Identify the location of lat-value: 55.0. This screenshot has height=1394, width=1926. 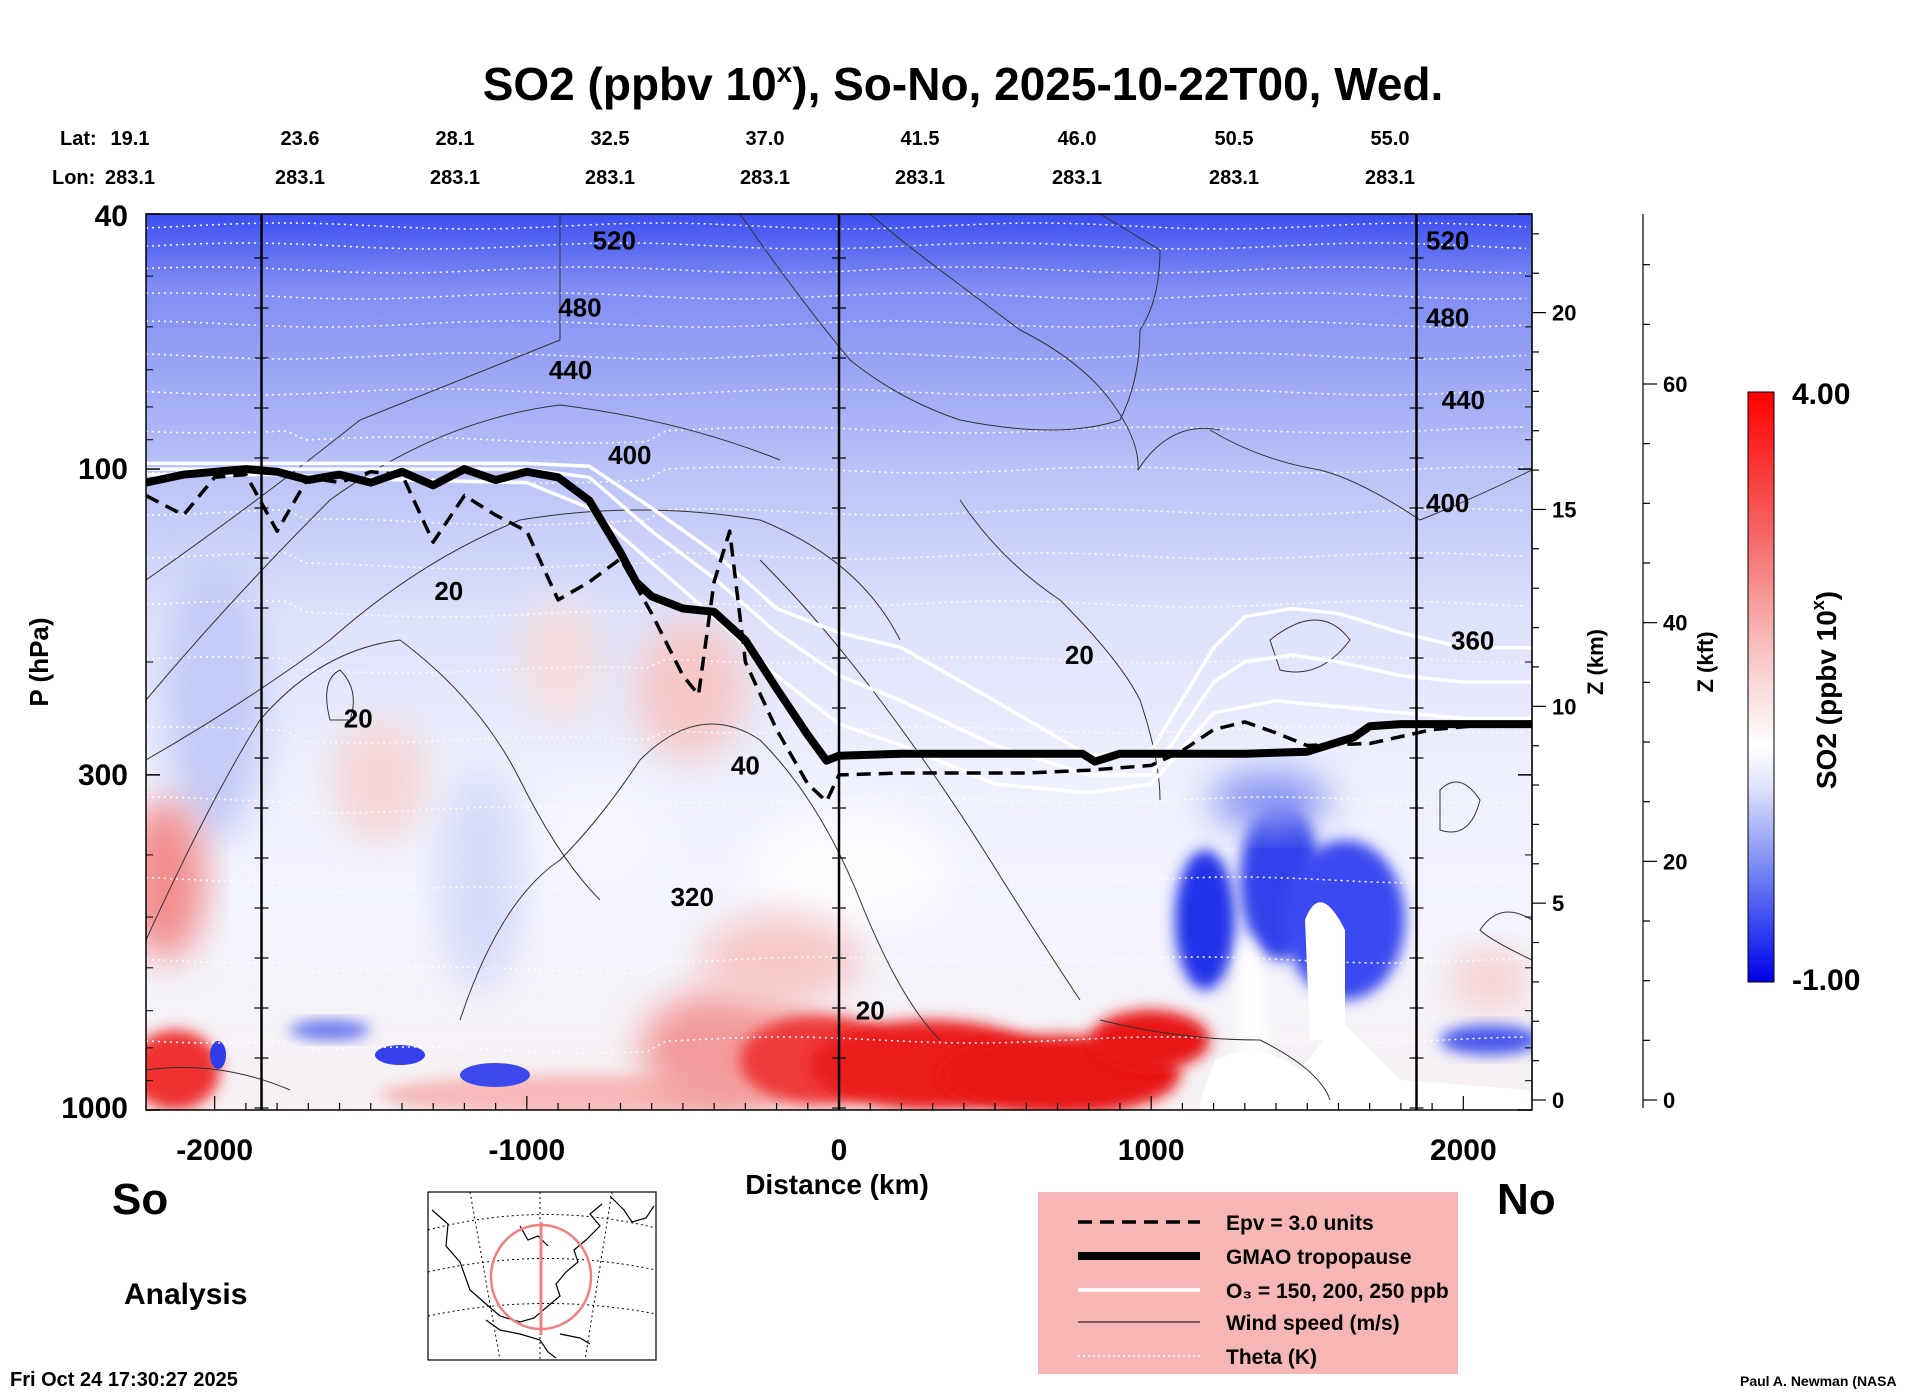
(1390, 139).